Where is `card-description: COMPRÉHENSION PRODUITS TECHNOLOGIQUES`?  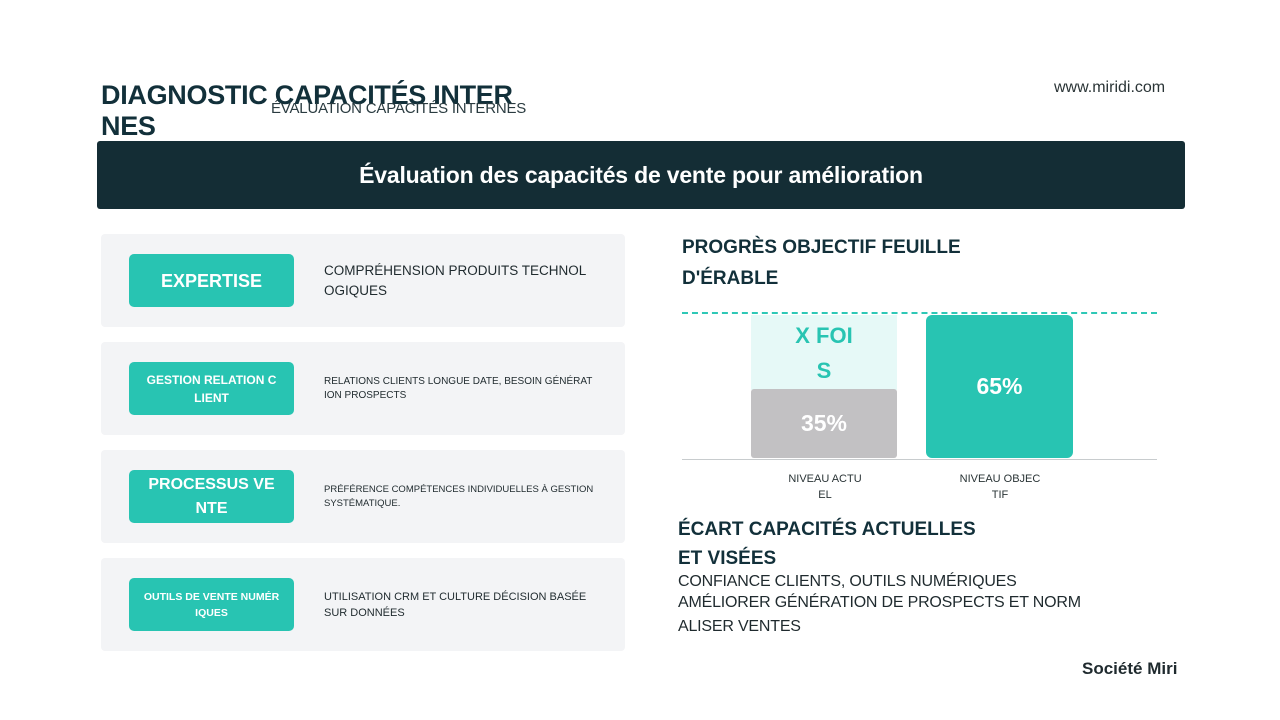
card-description: COMPRÉHENSION PRODUITS TECHNOLOGIQUES is located at coordinates (455, 280).